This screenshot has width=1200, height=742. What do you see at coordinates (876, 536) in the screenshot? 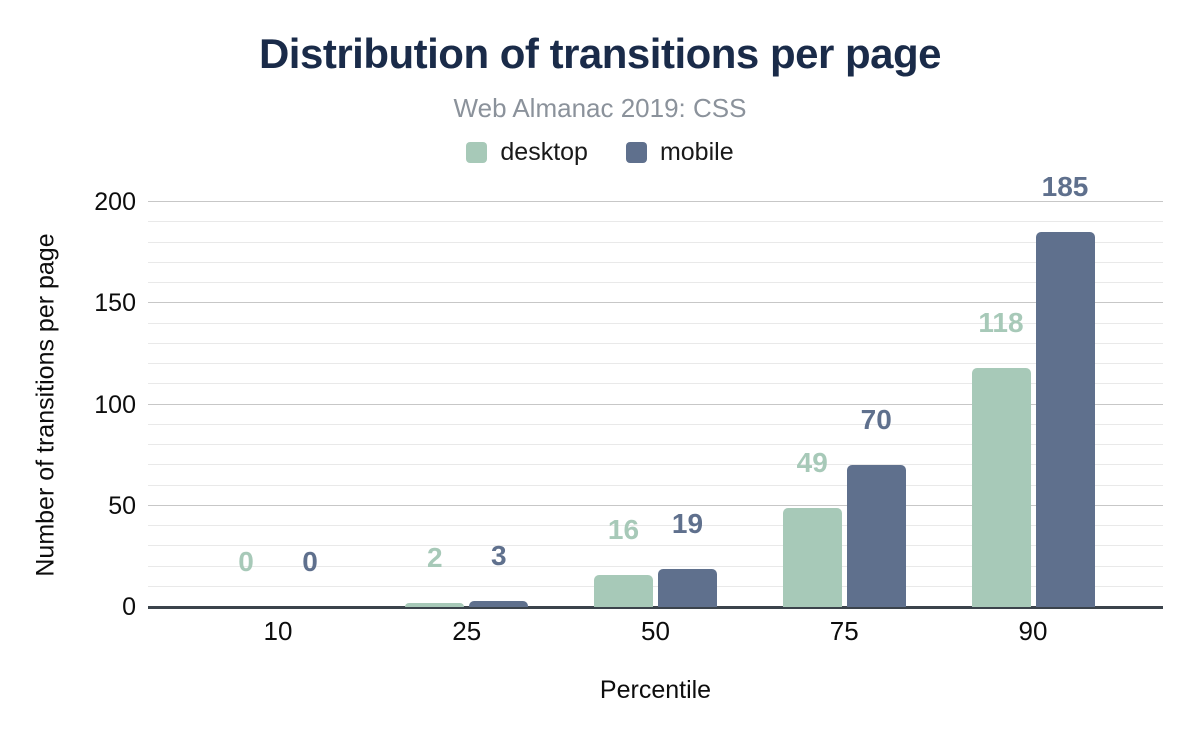
I see `bar-mobile-p75` at bounding box center [876, 536].